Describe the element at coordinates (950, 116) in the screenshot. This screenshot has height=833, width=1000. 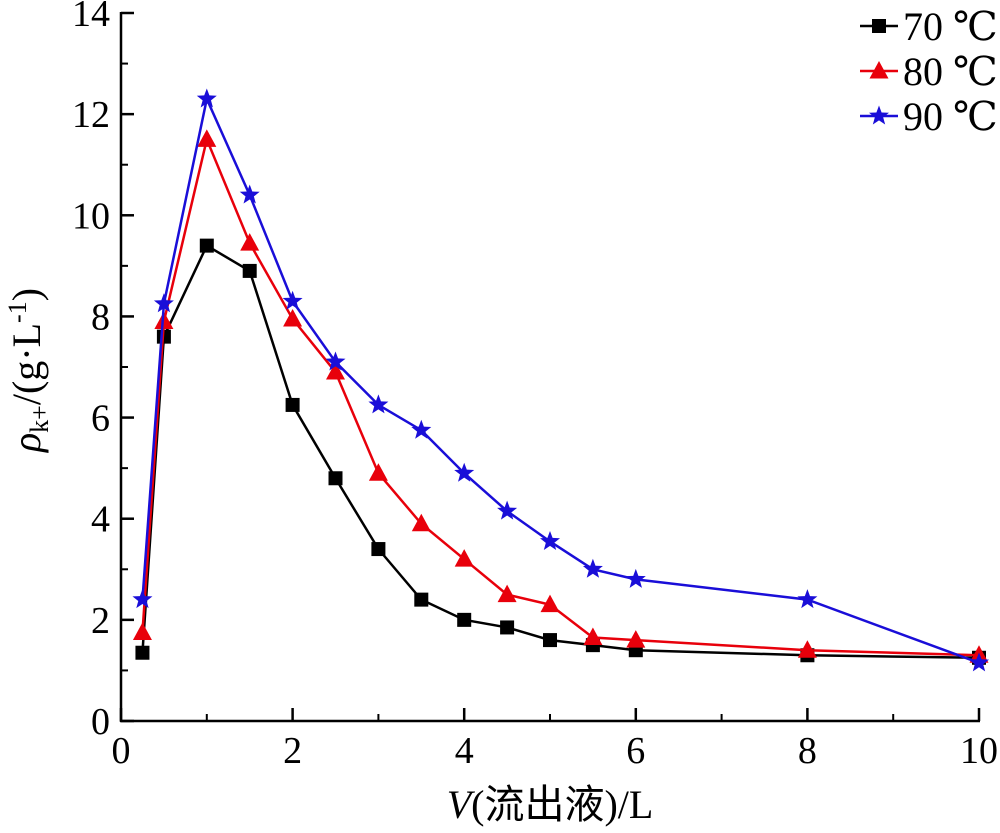
I see `legend-label: 90 ℃` at that location.